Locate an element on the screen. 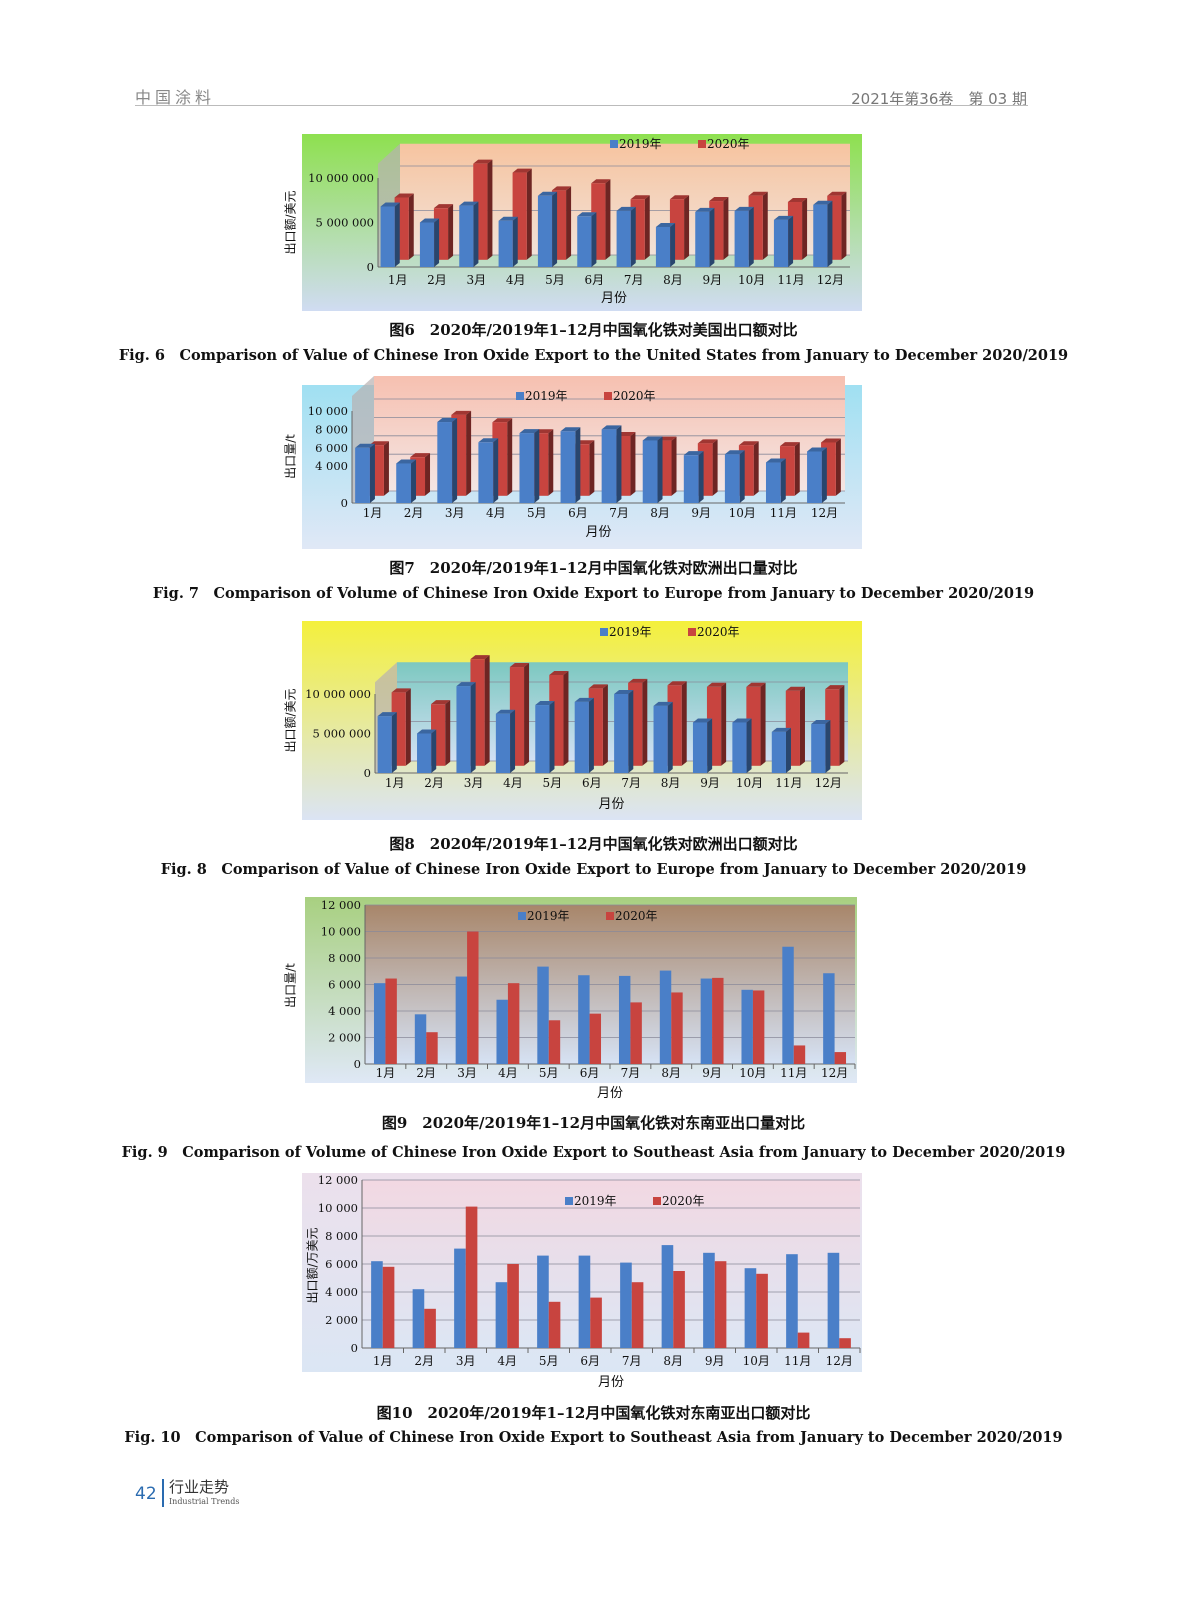 The height and width of the screenshot is (1600, 1187). y-tick-label: 6 000 is located at coordinates (341, 1264).